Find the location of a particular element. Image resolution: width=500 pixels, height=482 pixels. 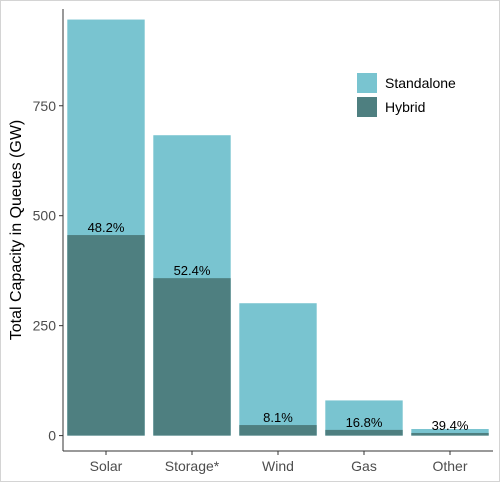

bar-hybrid-gas is located at coordinates (364, 432).